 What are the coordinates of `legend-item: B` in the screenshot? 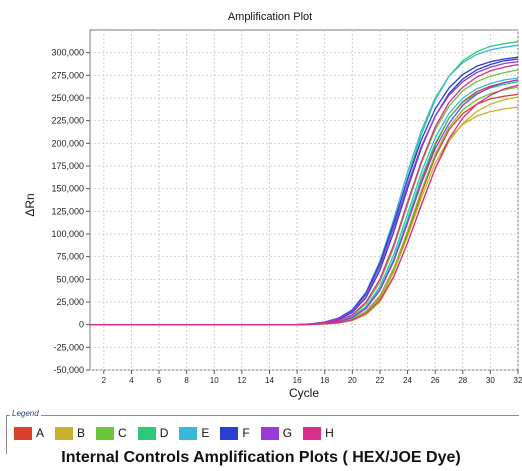 It's located at (70, 433).